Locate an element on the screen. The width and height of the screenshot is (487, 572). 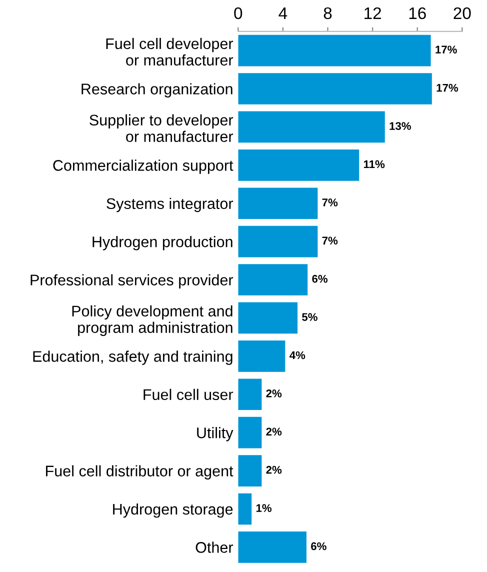
x-tick-label: 16 is located at coordinates (417, 13).